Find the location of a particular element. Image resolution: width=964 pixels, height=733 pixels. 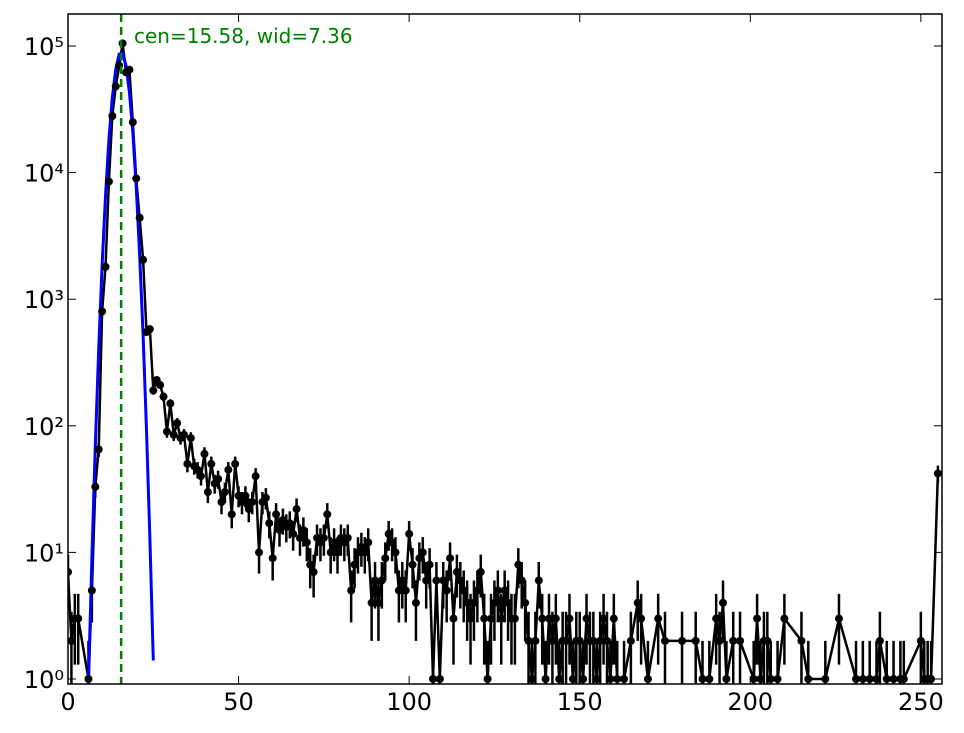

y-tick-label: 10¹ is located at coordinates (44, 553).